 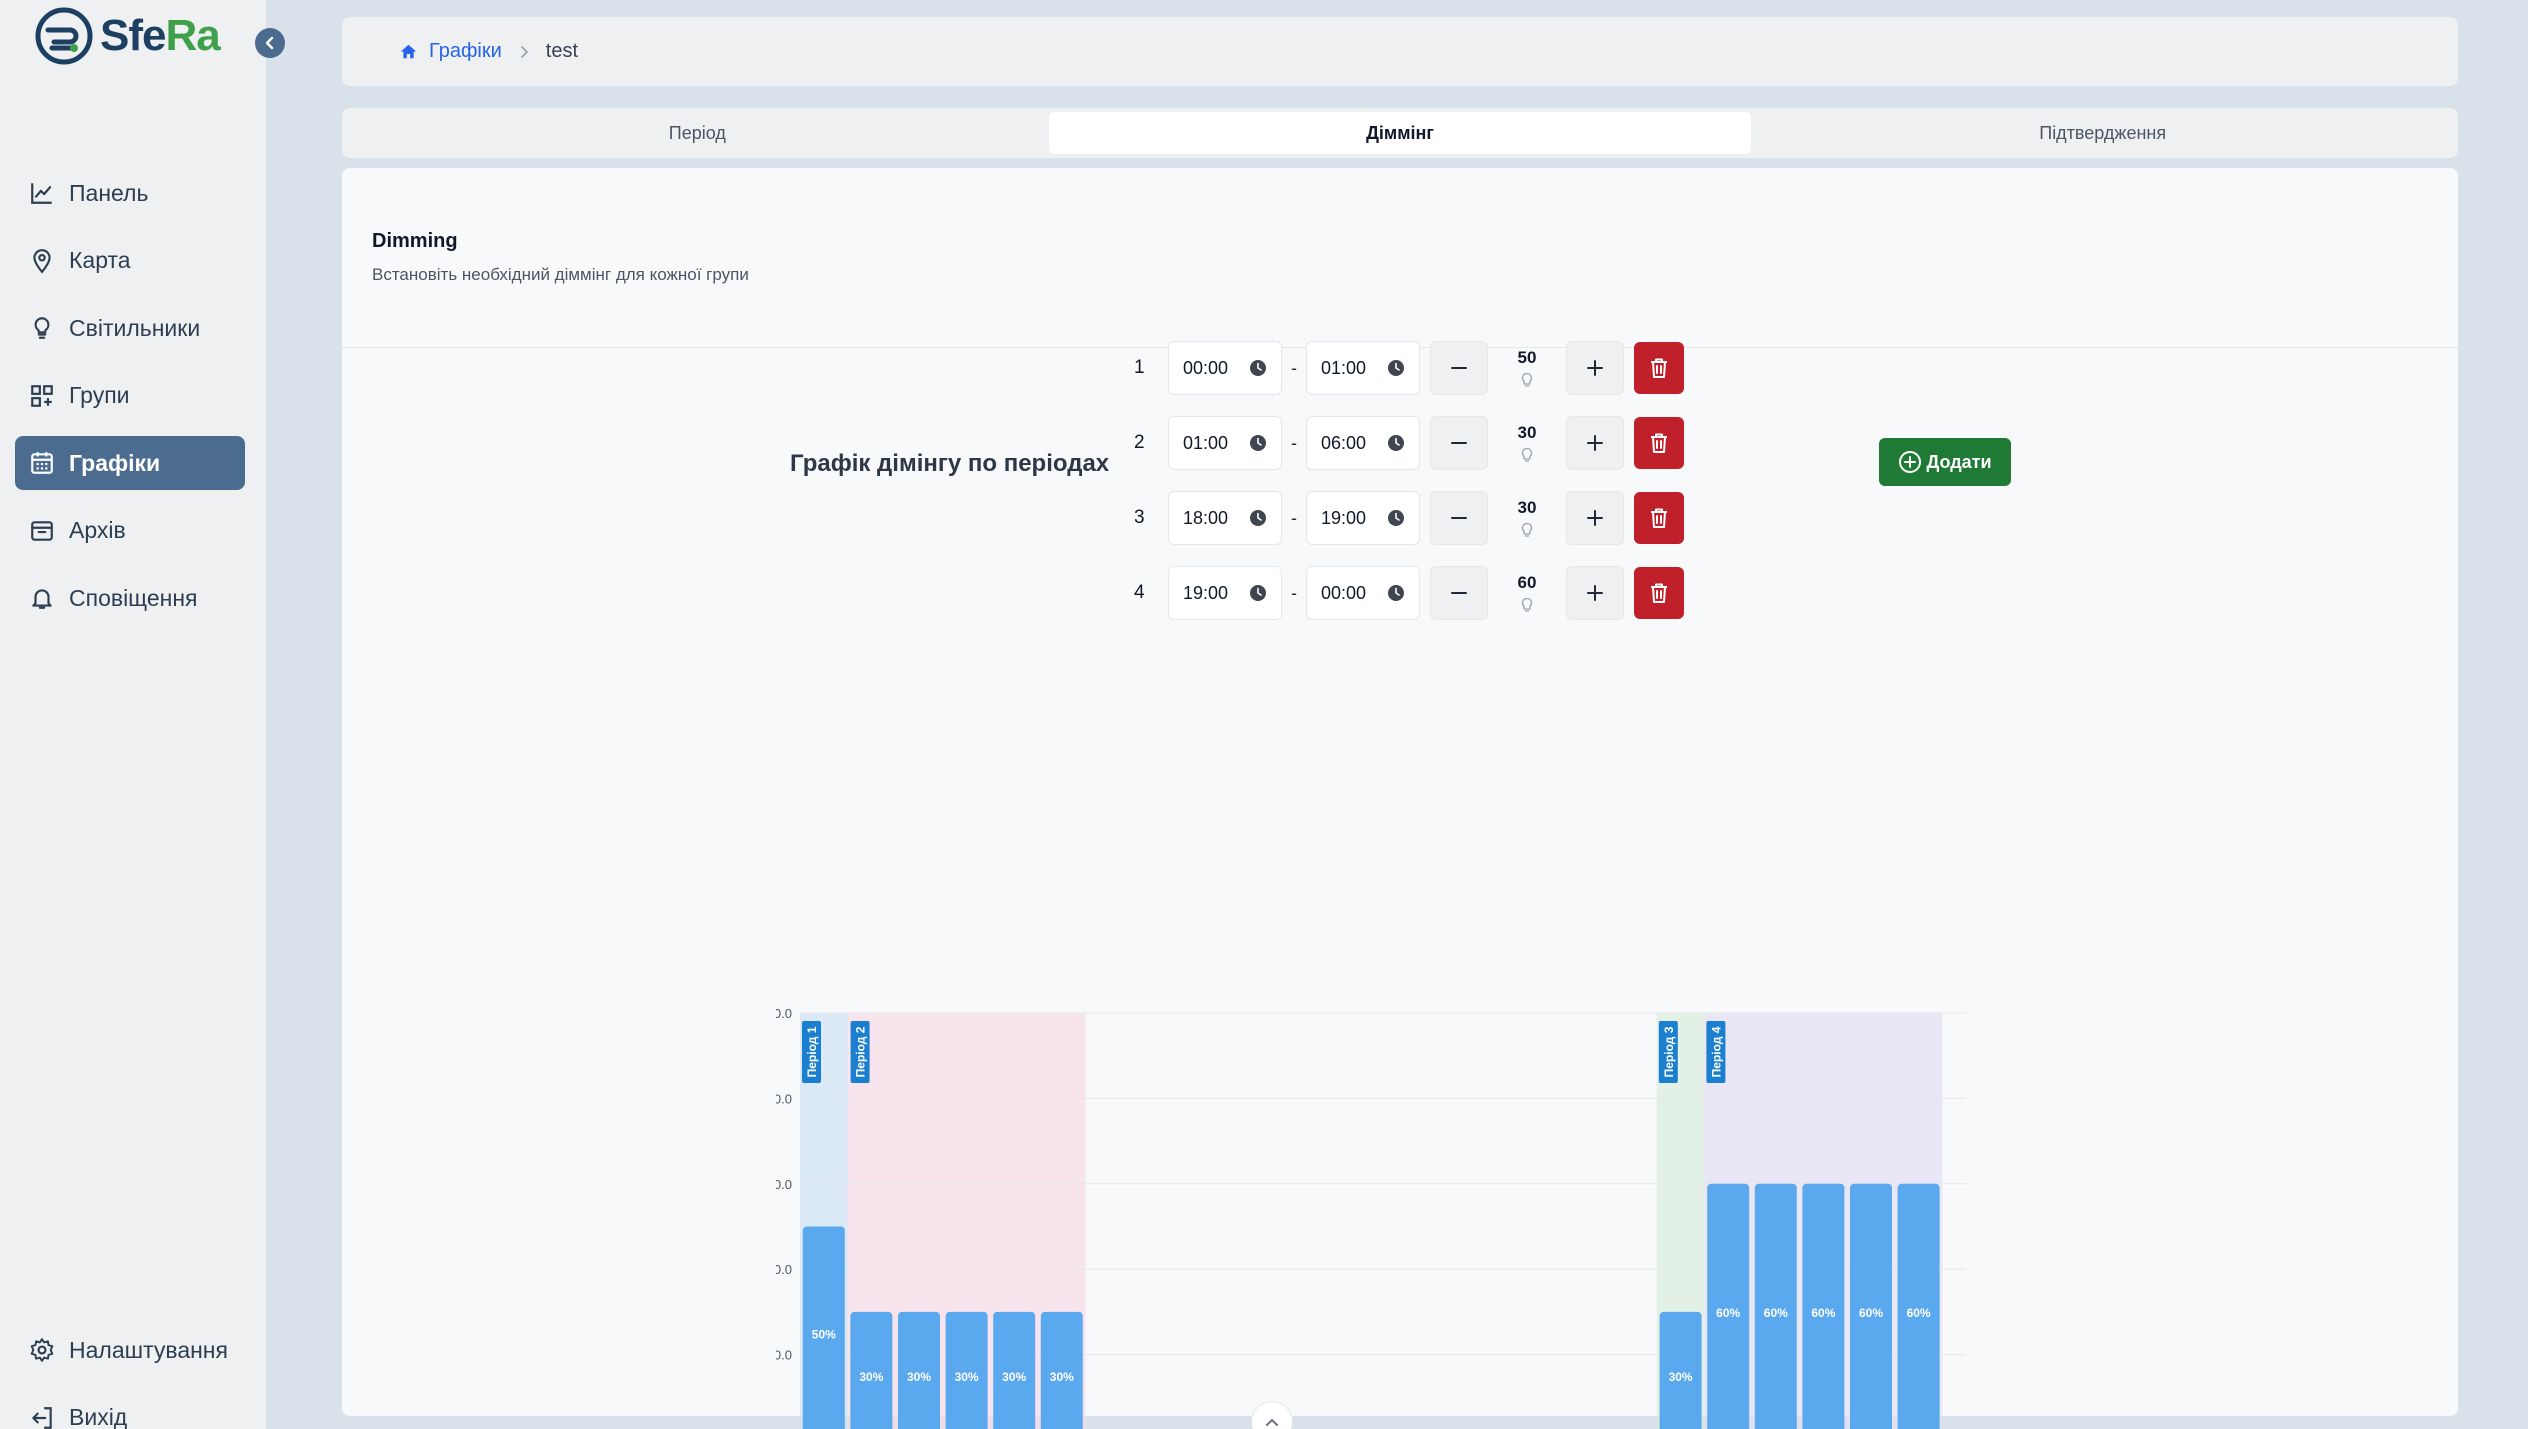 What do you see at coordinates (192, 35) in the screenshot?
I see `brand-name-ra: Ra` at bounding box center [192, 35].